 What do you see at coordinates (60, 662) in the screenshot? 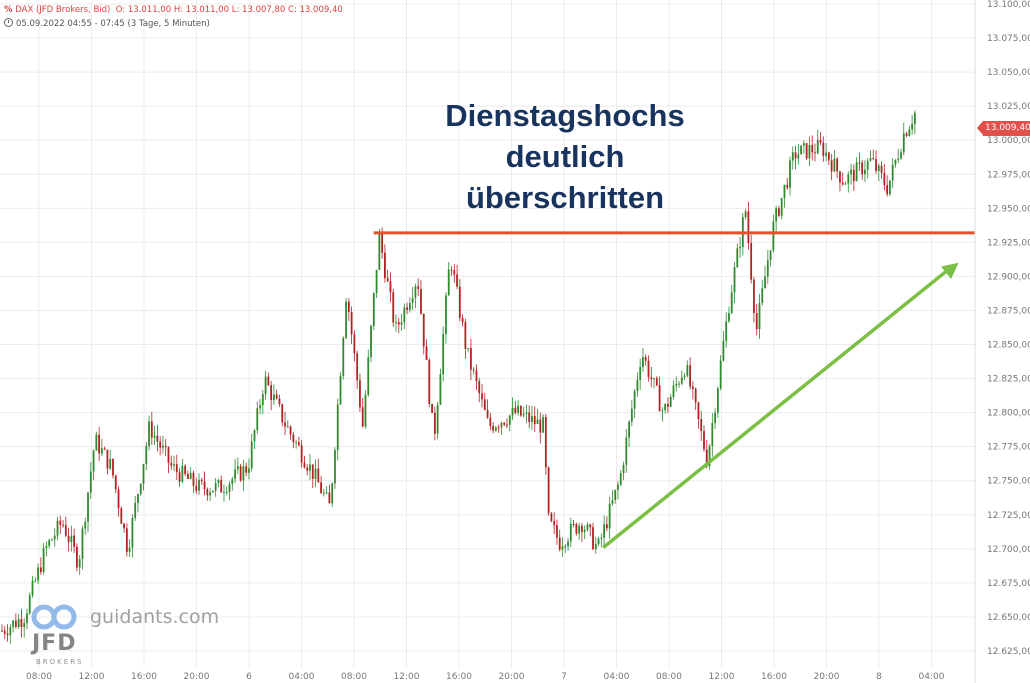
I see `watermark-sub: BROKERS` at bounding box center [60, 662].